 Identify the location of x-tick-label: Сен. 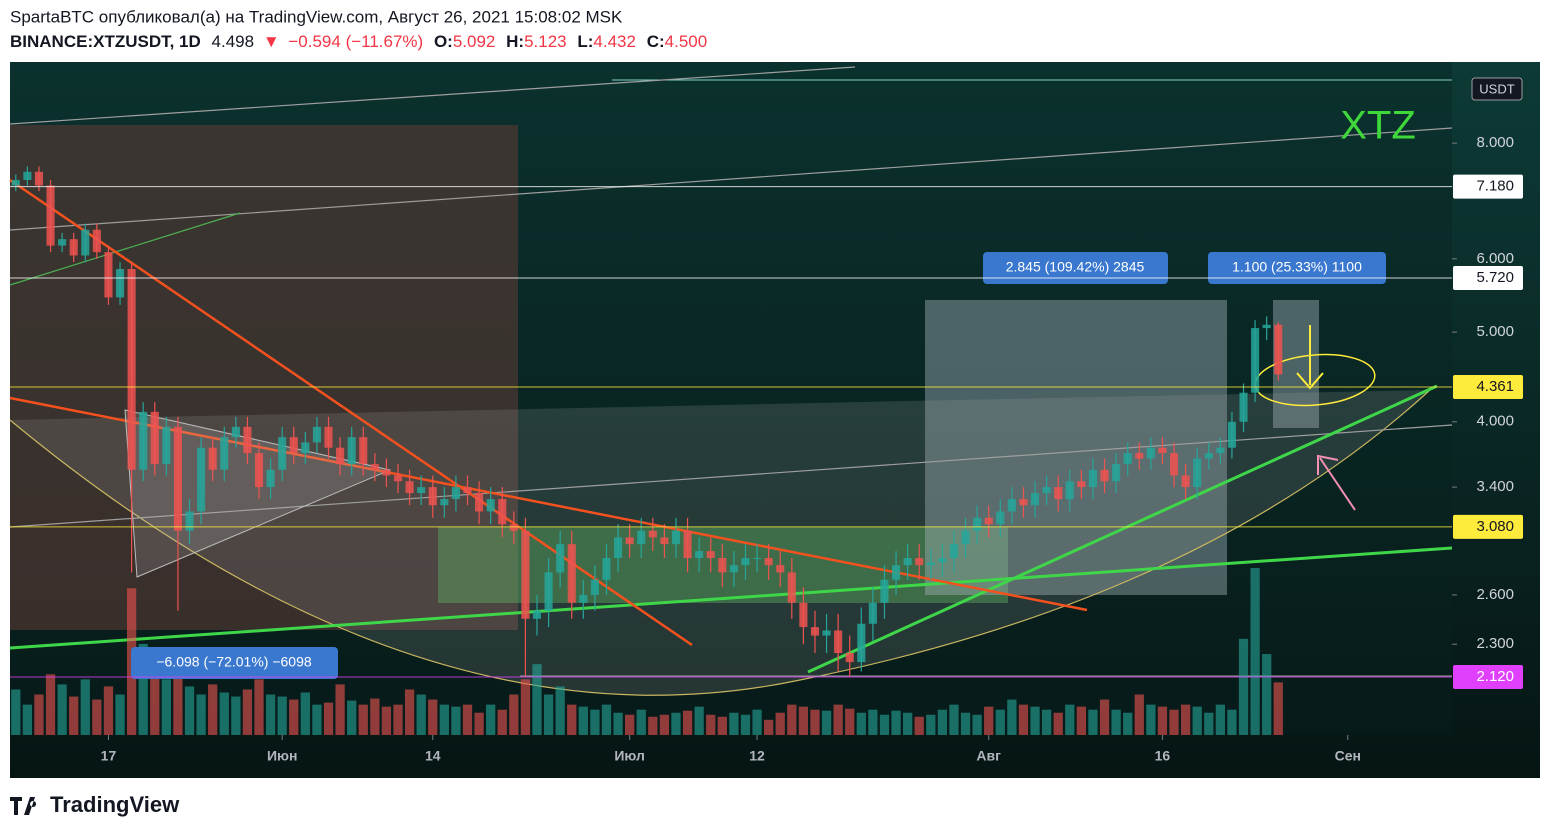
(1348, 756).